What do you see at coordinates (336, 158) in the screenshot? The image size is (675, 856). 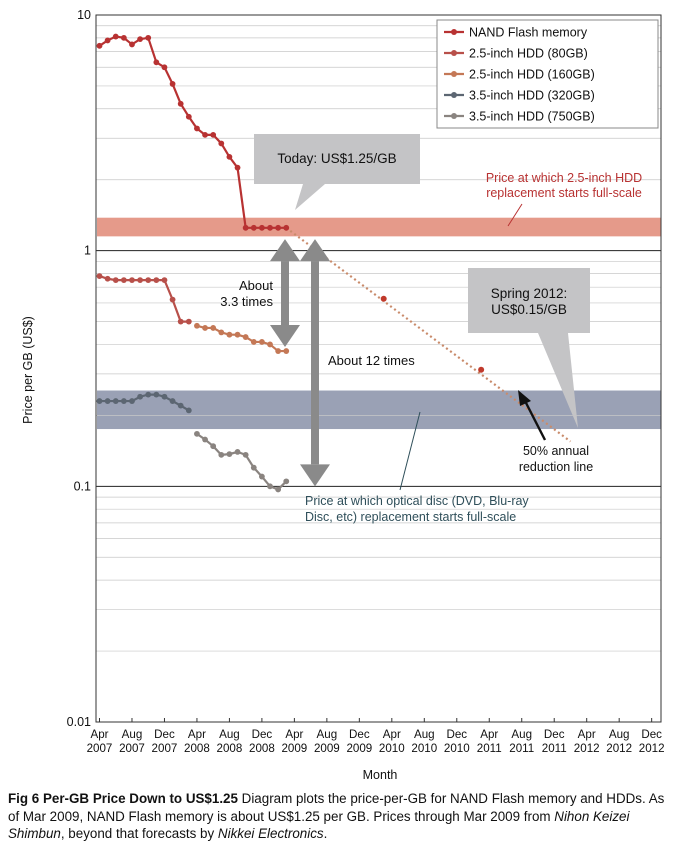 I see `today-callout-text: Today: US$1.25/GB` at bounding box center [336, 158].